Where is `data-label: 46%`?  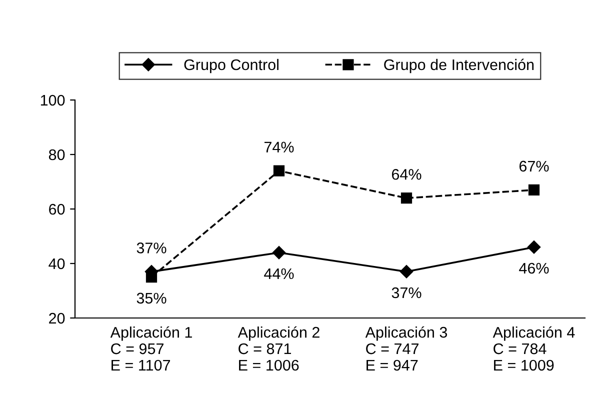
data-label: 46% is located at coordinates (534, 268).